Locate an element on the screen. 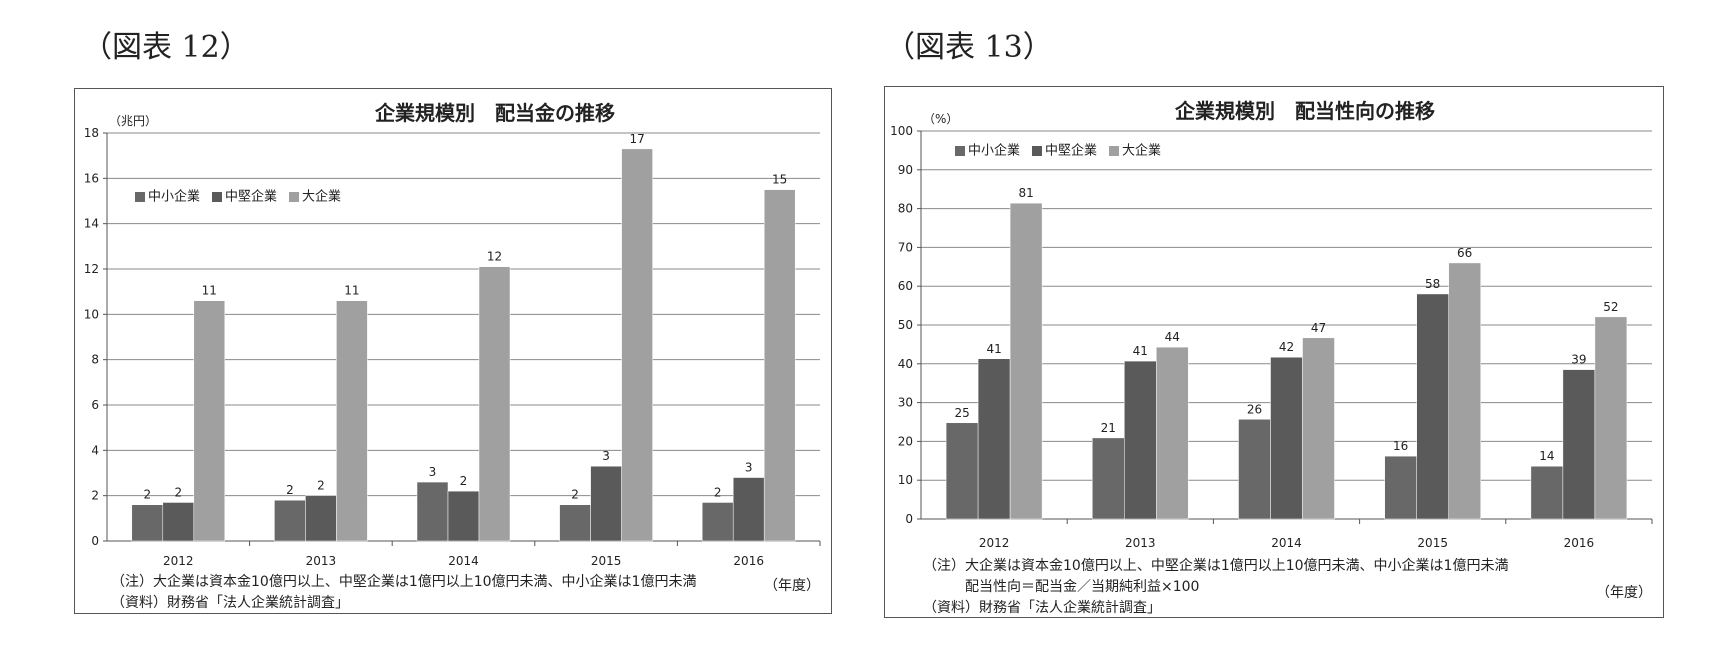  figure-12-y-tick-label: 6 is located at coordinates (95, 405).